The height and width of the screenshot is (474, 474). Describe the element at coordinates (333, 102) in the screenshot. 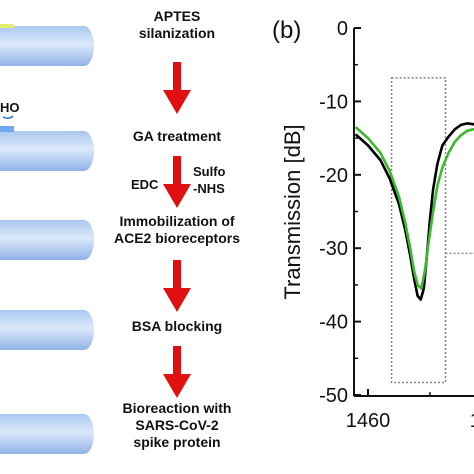

I see `y-tick-label: -10` at that location.